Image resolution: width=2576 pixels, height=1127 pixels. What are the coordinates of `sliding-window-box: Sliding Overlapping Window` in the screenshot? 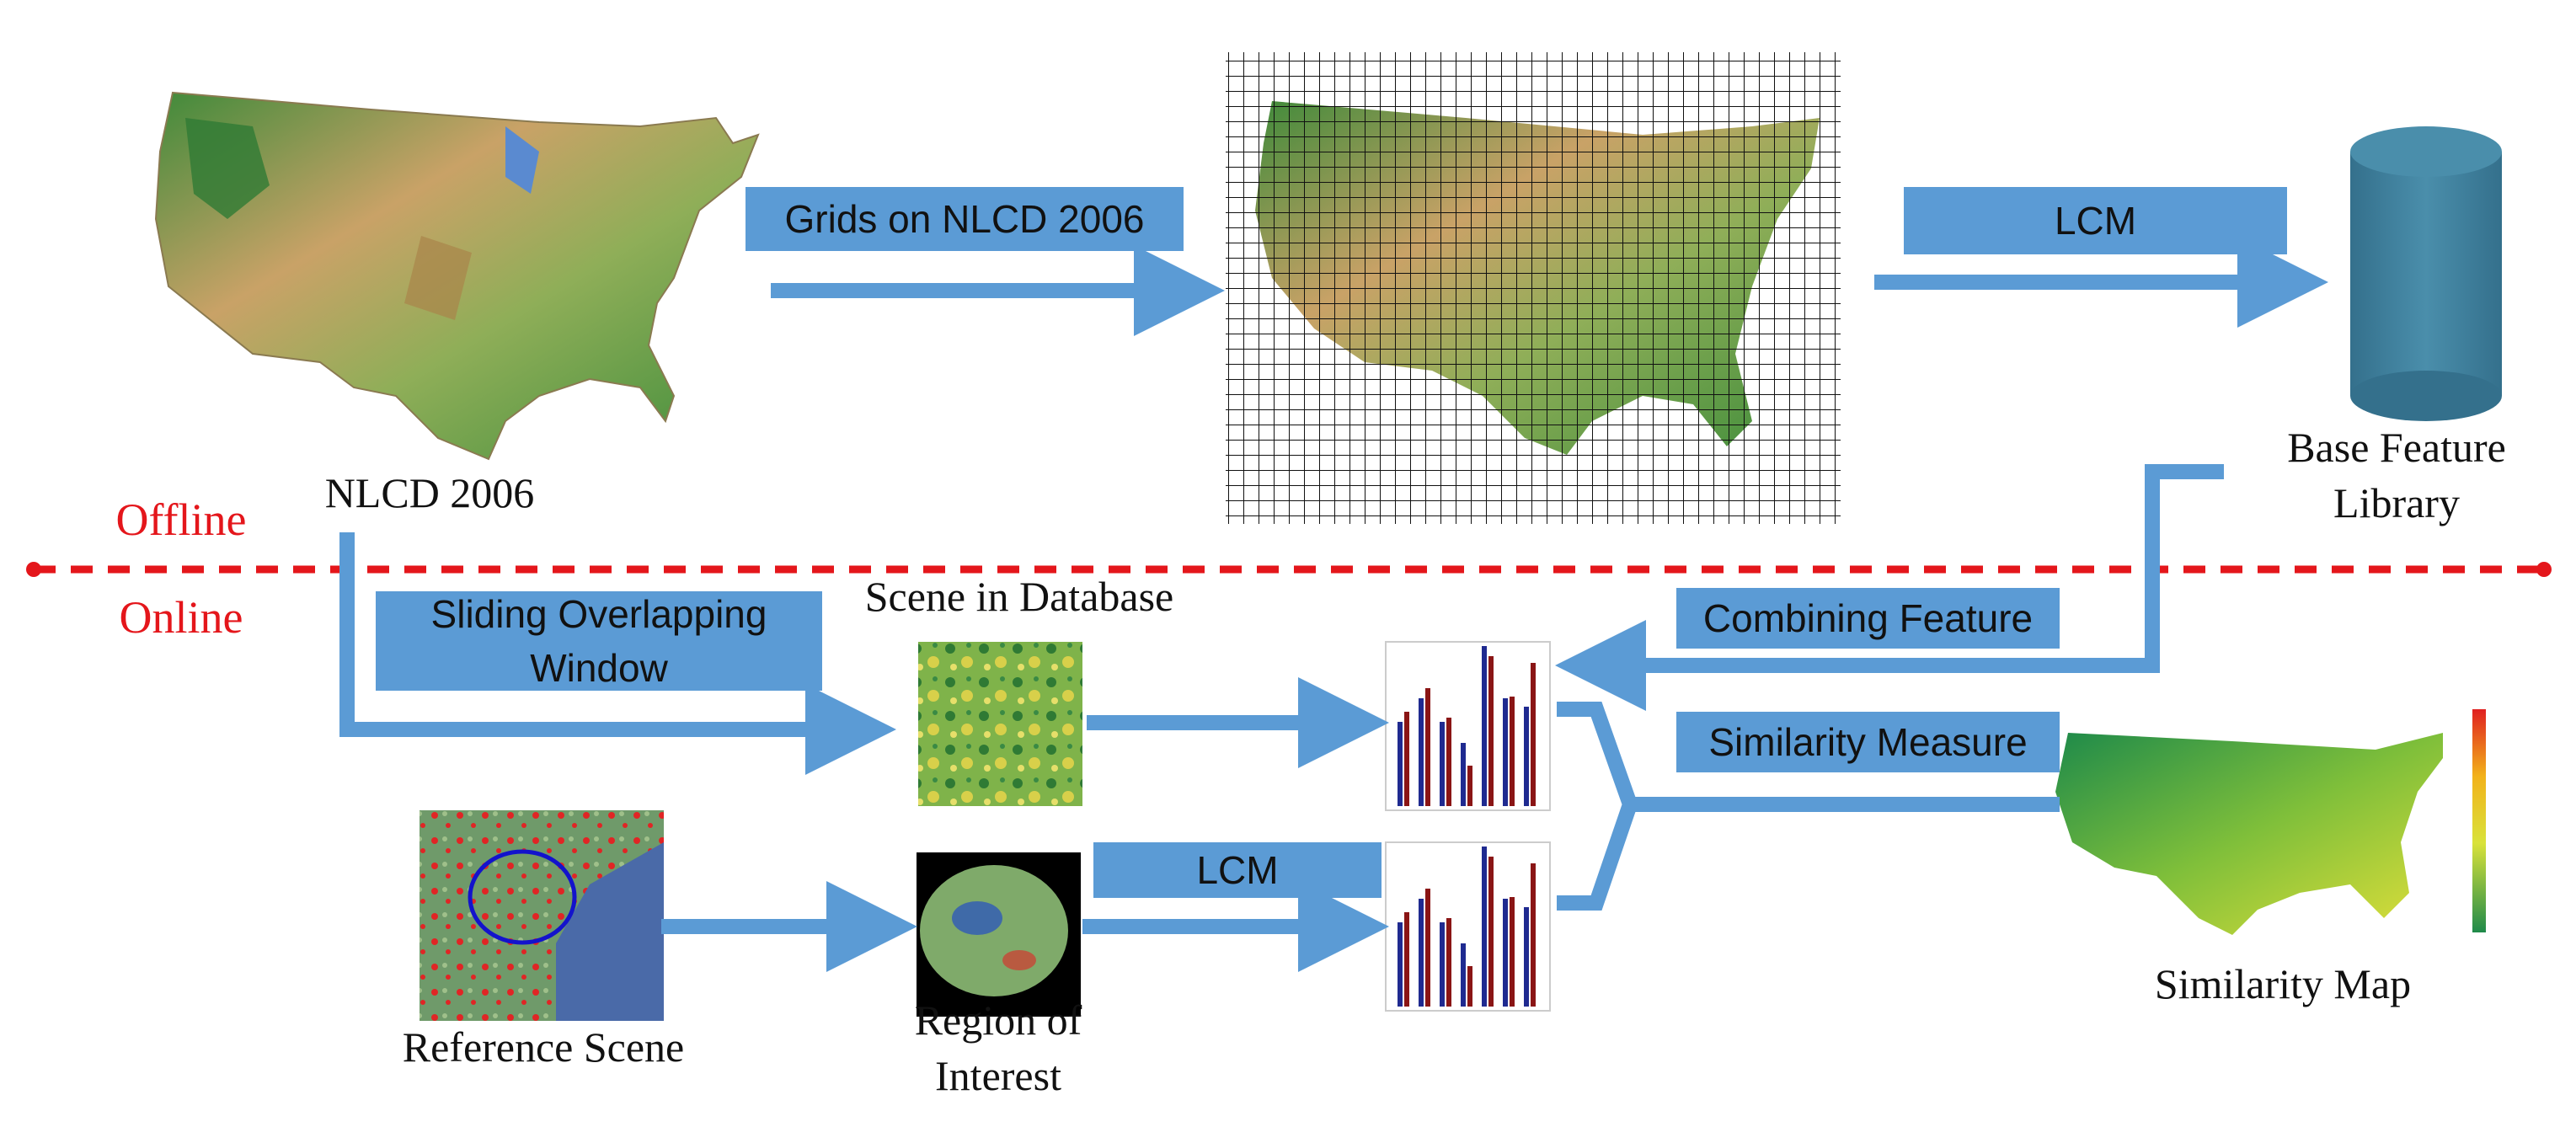 It's located at (599, 641).